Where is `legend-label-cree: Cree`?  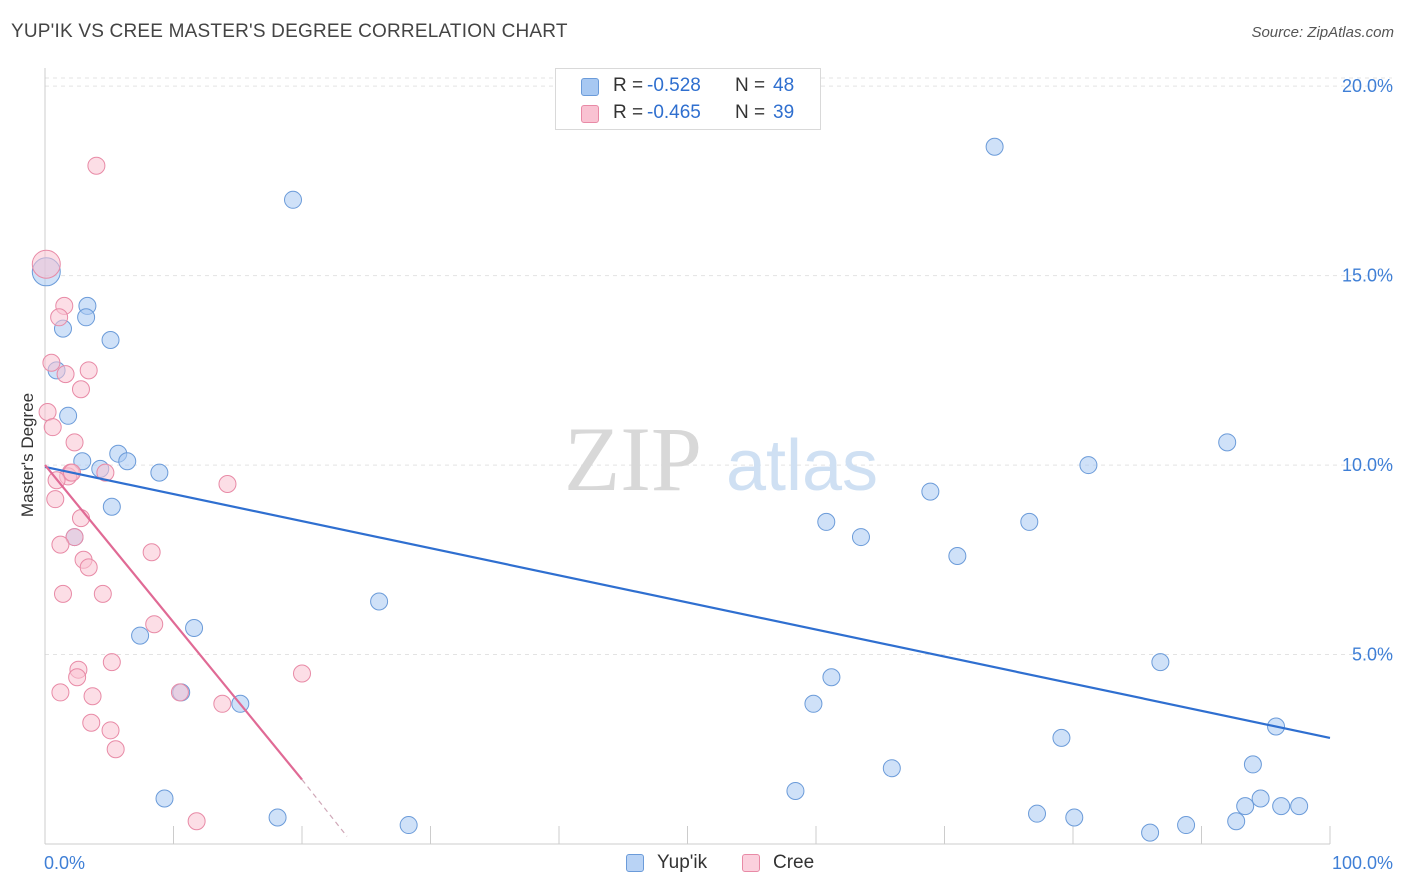
legend-label-cree: Cree is located at coordinates (794, 862).